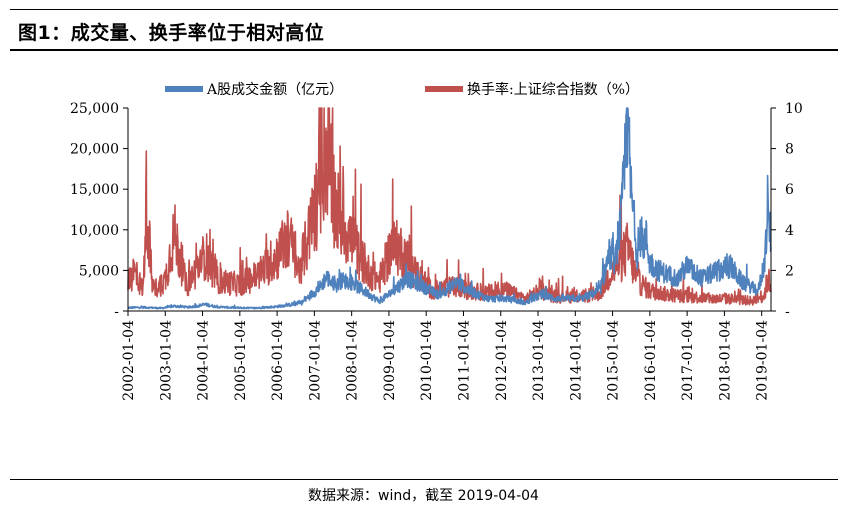 This screenshot has width=847, height=508. I want to click on y-right-tick-label: 8, so click(789, 150).